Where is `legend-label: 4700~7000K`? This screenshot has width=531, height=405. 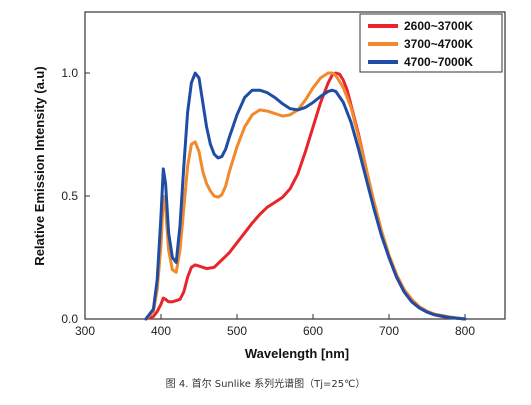
legend-label: 4700~7000K is located at coordinates (438, 62).